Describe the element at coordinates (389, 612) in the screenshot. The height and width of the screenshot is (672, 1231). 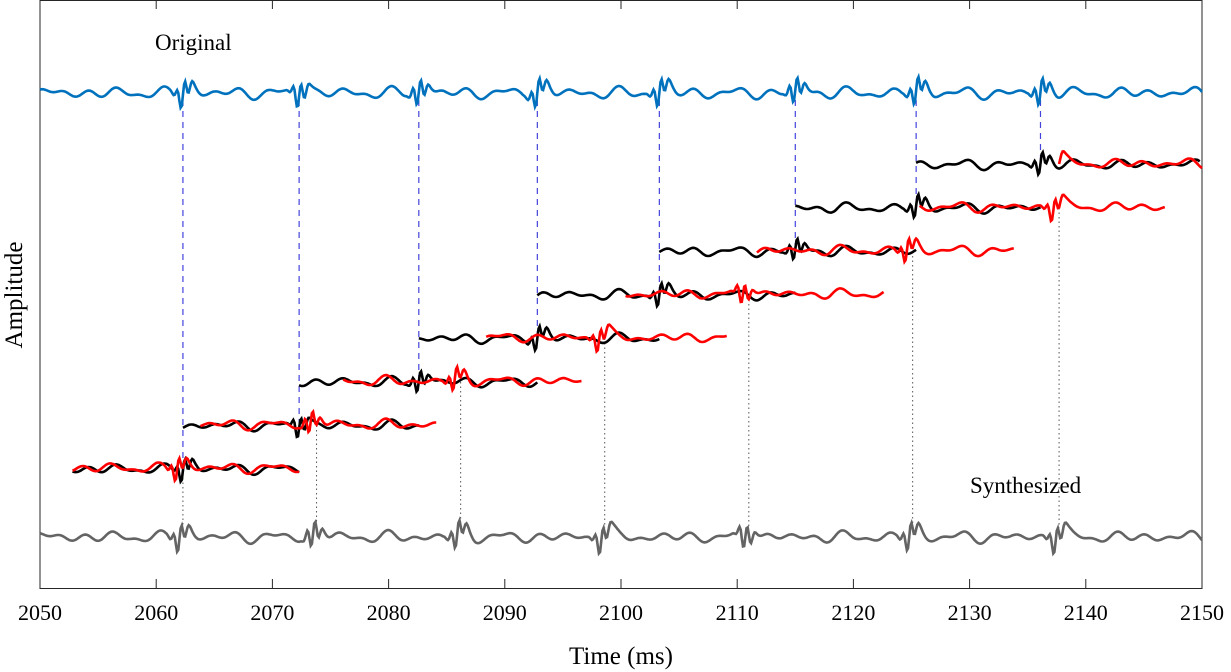
I see `x-tick-label: 2080` at that location.